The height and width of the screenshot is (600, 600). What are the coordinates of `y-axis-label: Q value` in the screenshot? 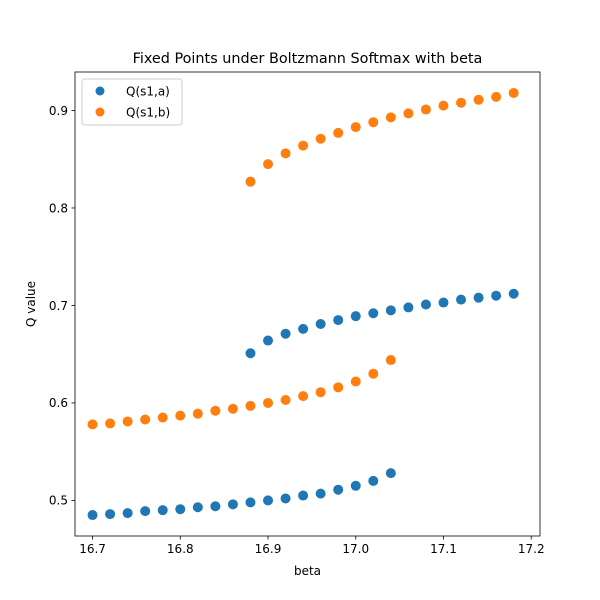 It's located at (31, 304).